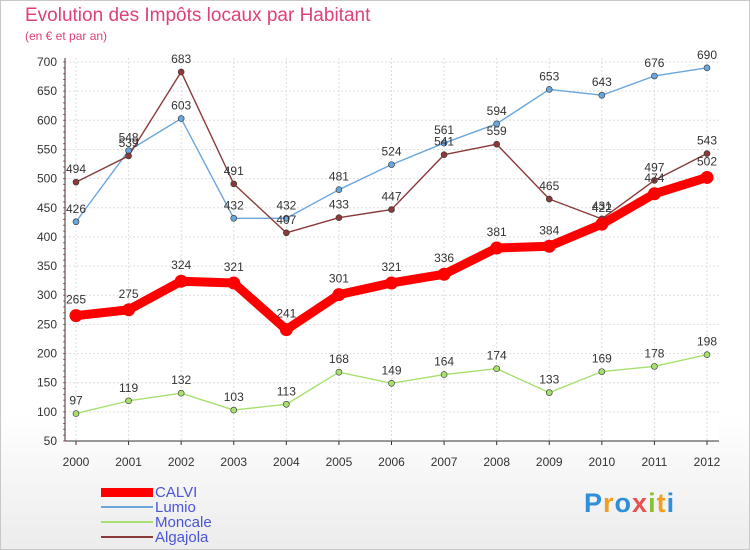 This screenshot has height=550, width=750. I want to click on legend-item-algajola: Algajola, so click(211, 537).